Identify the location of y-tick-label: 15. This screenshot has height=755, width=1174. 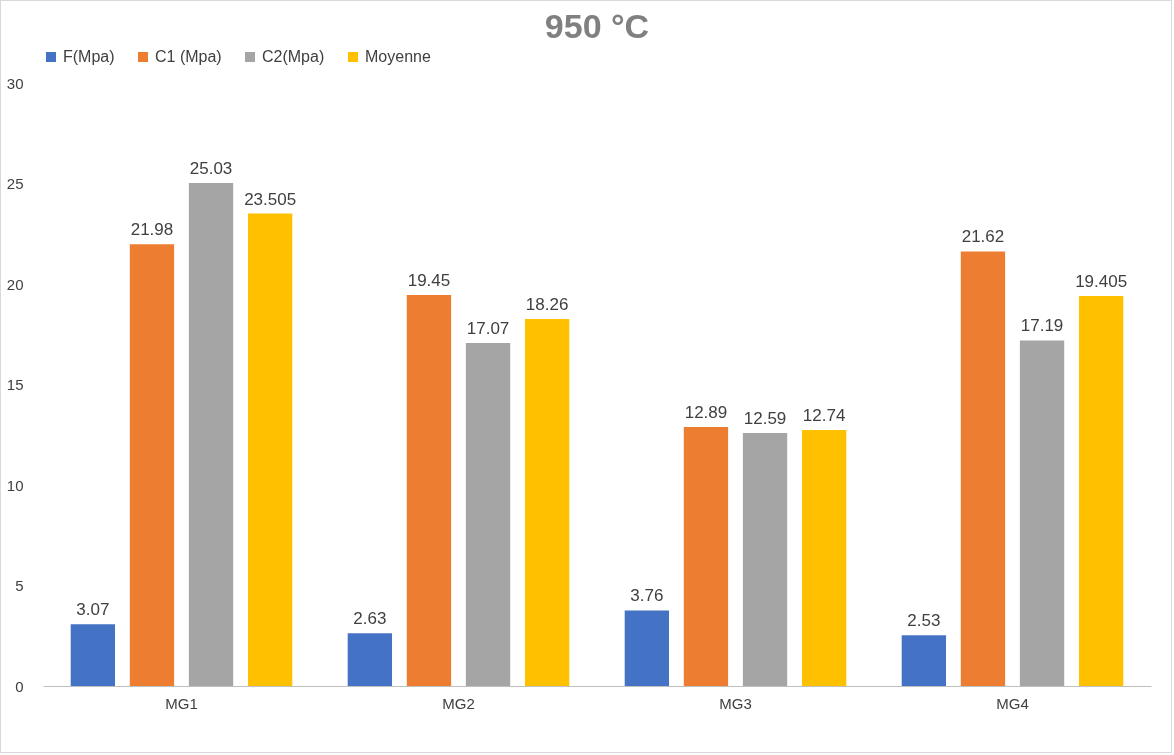
(15, 384).